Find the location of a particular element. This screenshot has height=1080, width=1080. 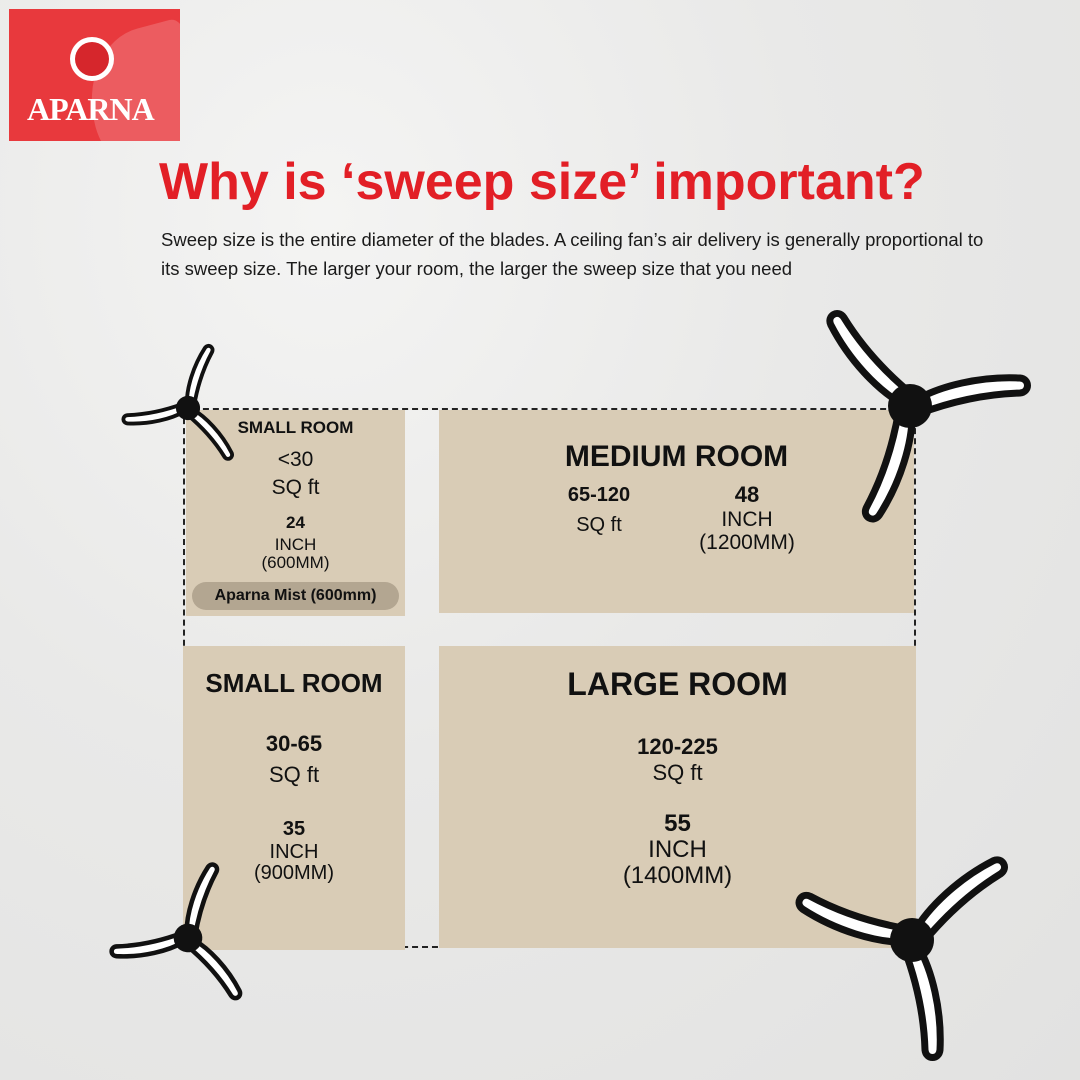

page-title: Why is ‘sweep size’ important? is located at coordinates (542, 182).